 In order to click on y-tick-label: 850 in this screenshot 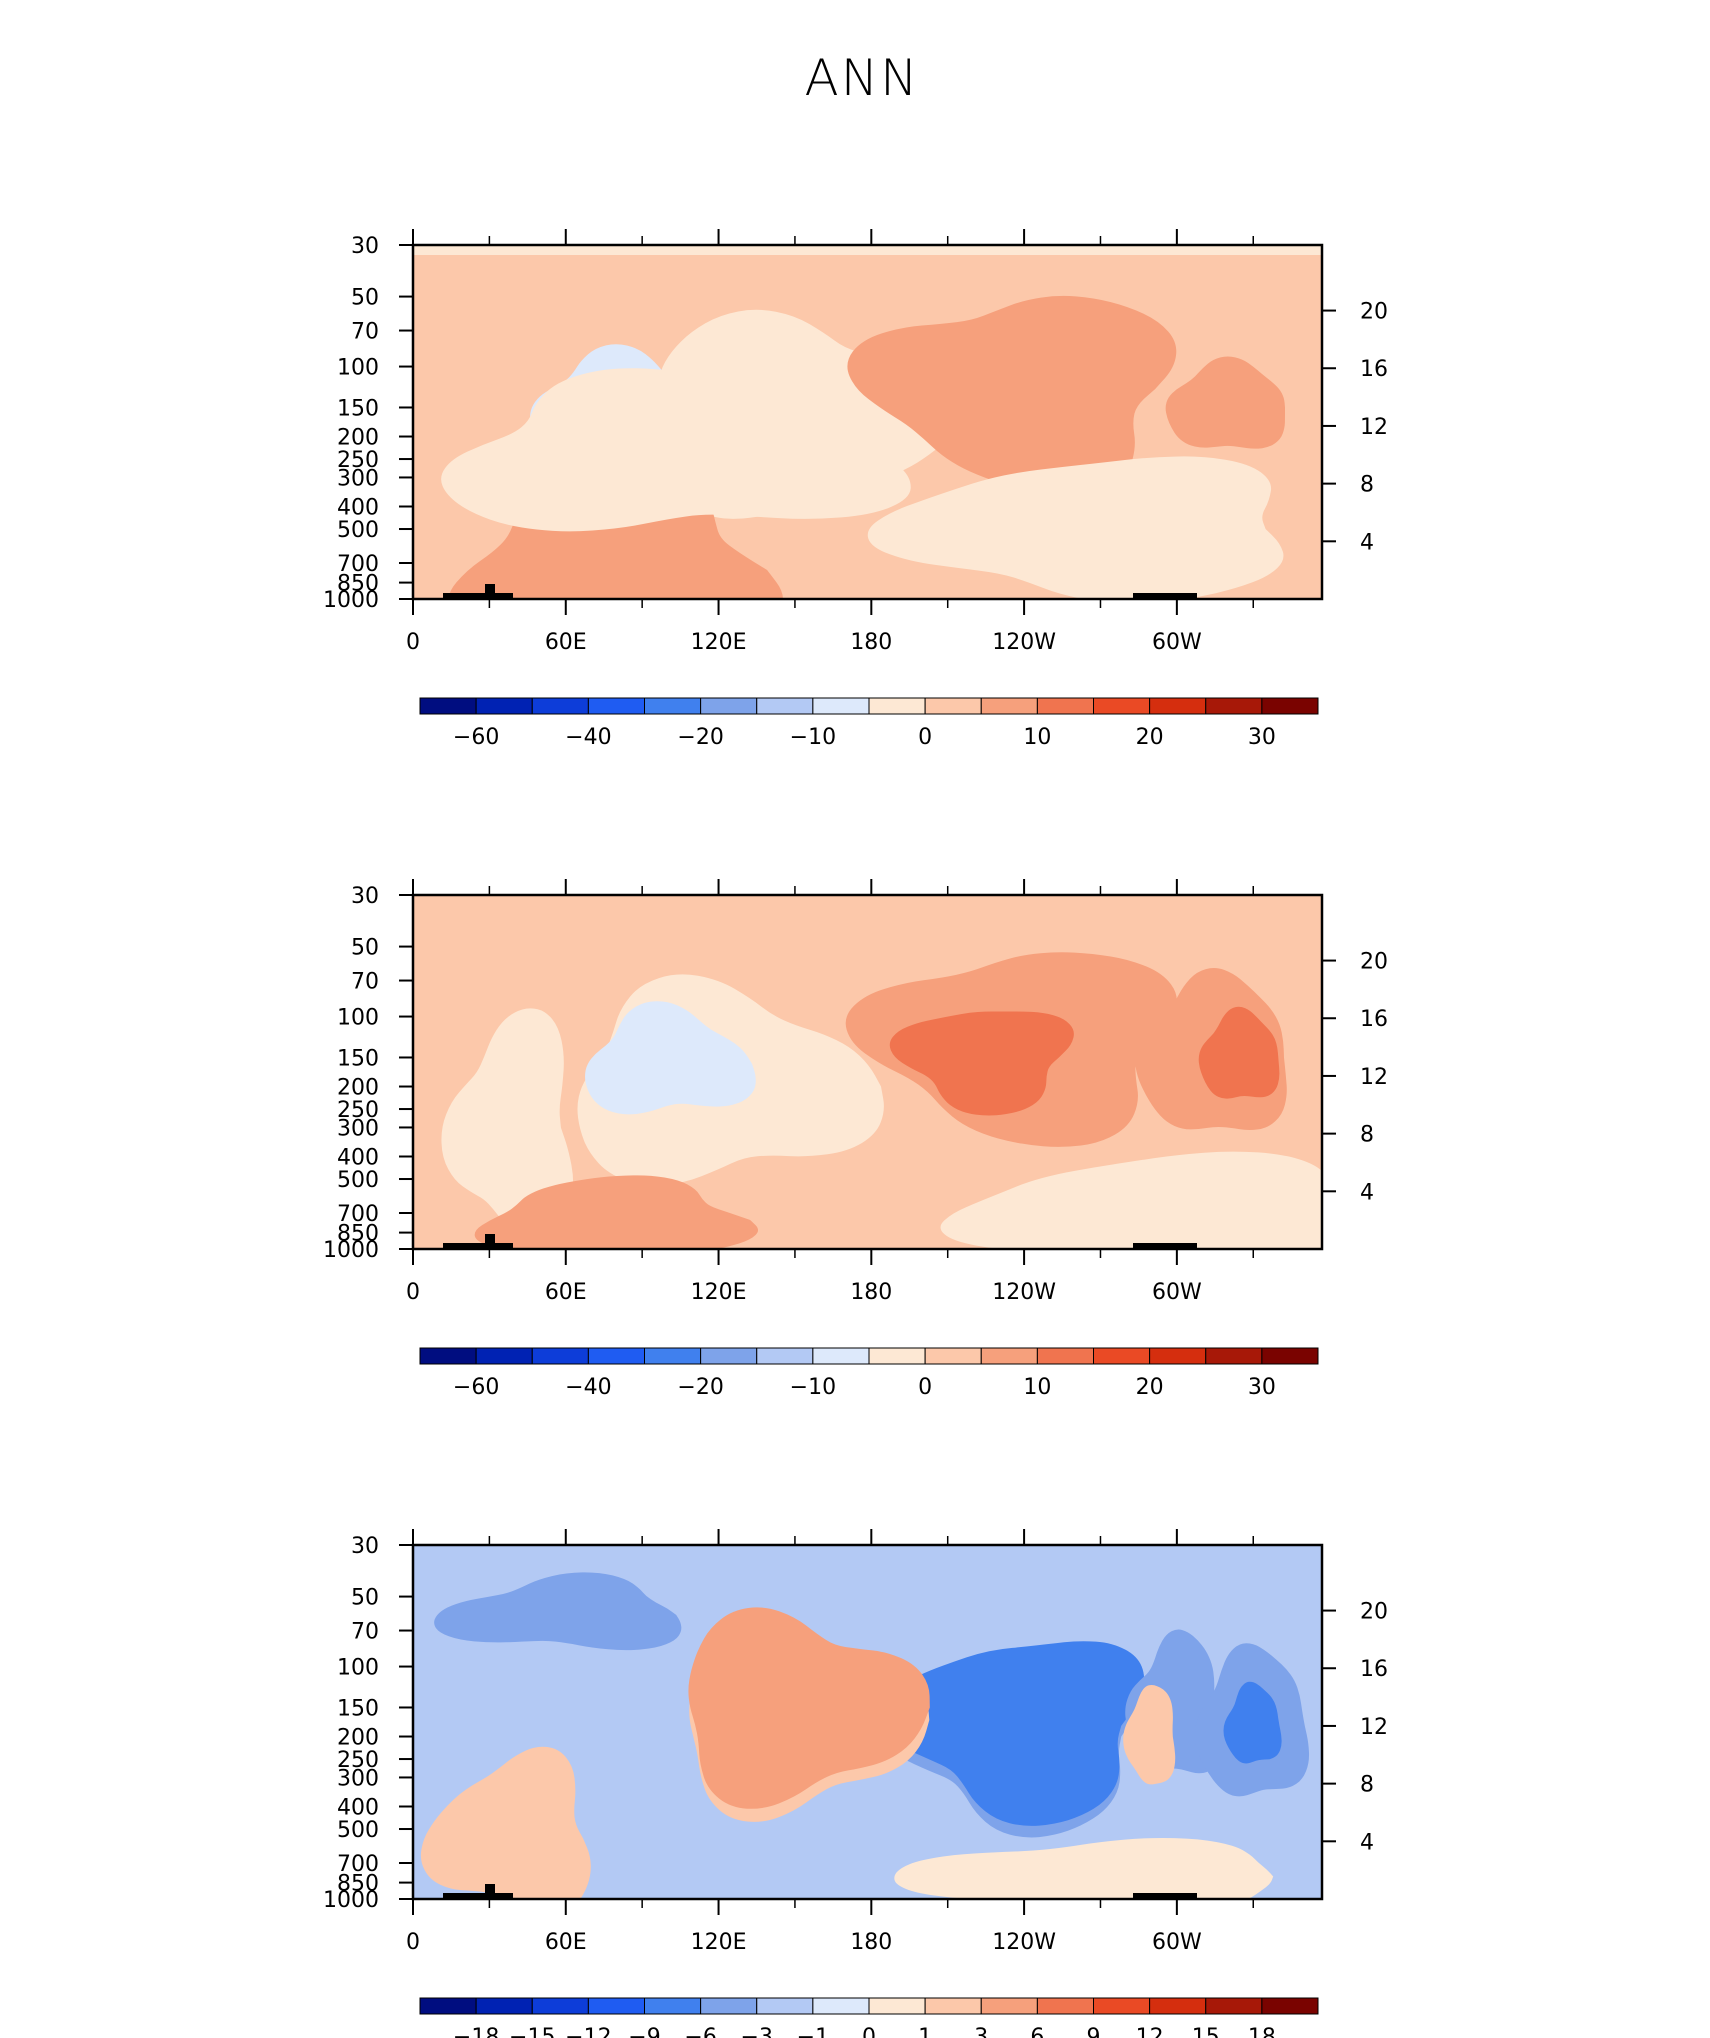, I will do `click(358, 584)`.